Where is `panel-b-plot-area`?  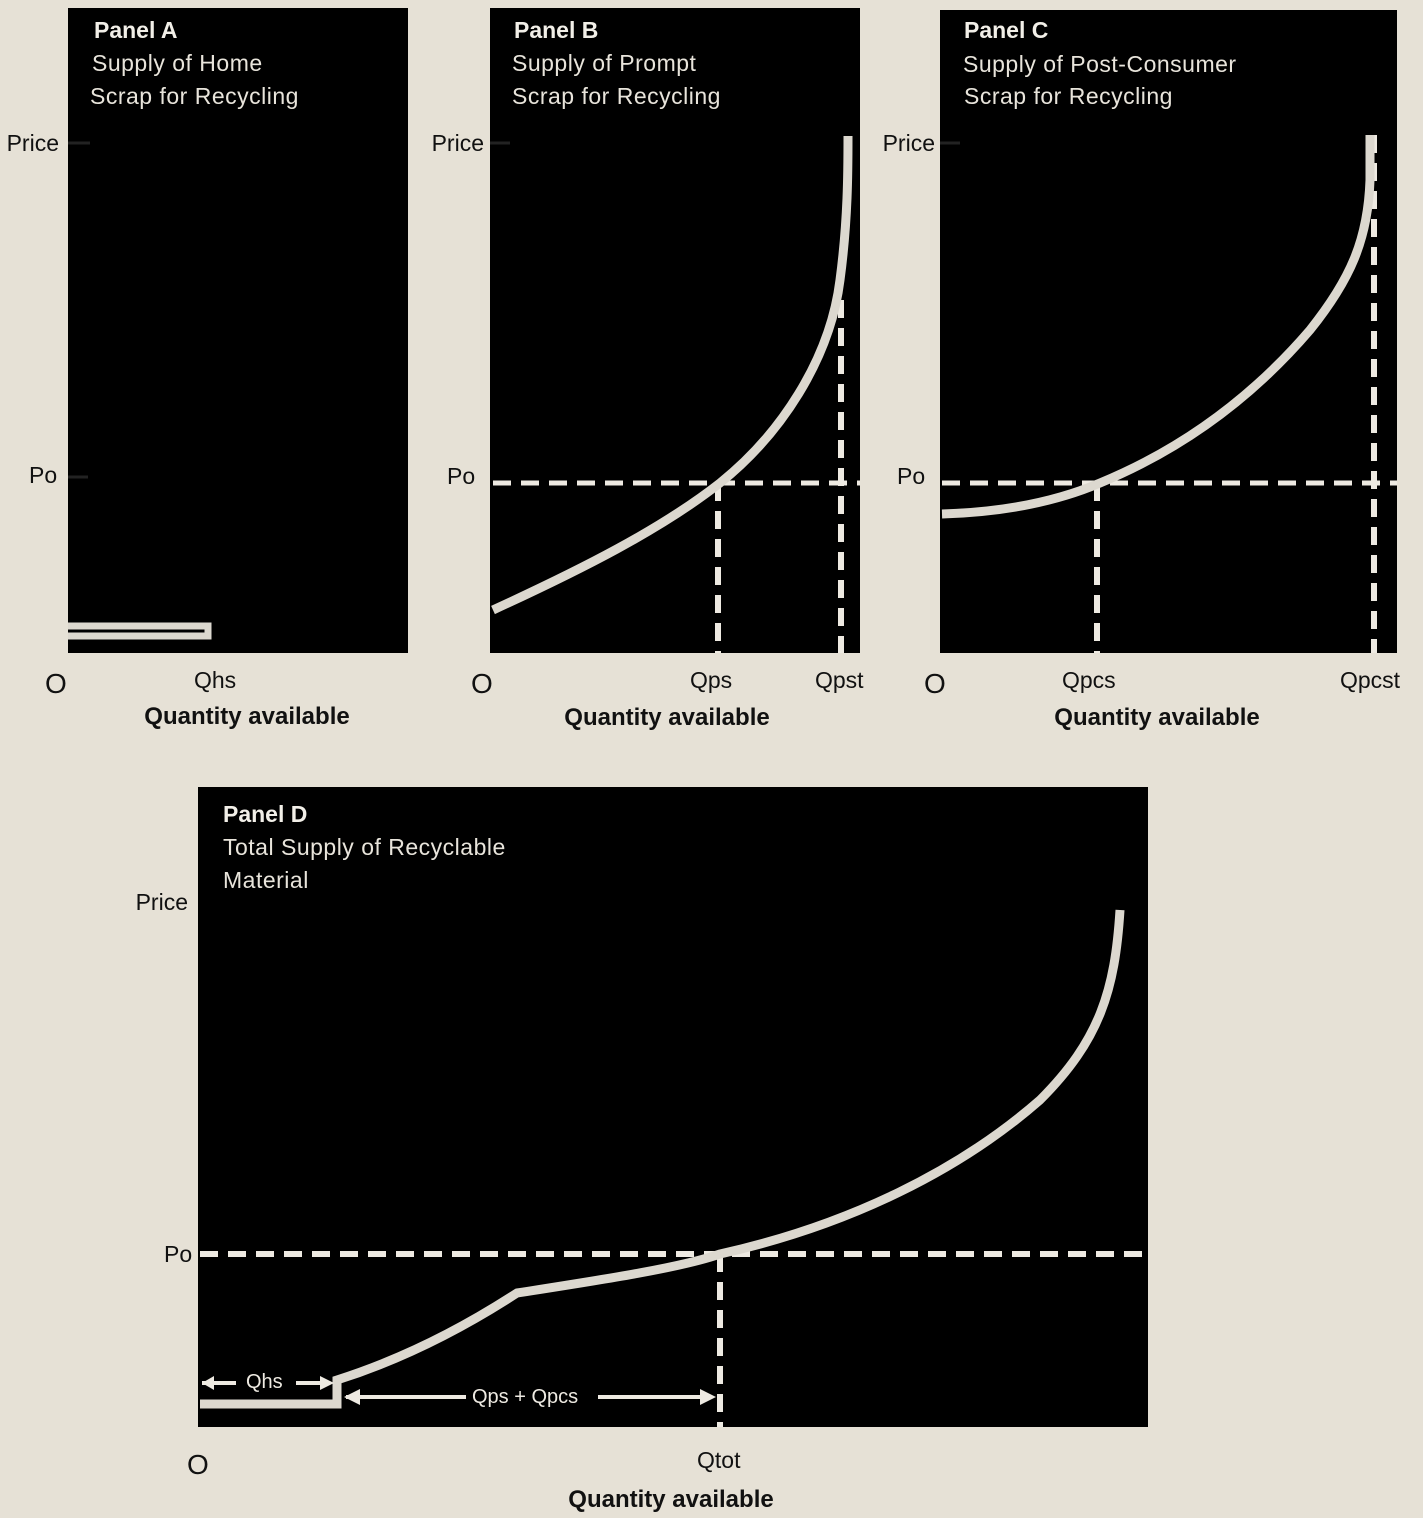 panel-b-plot-area is located at coordinates (675, 330).